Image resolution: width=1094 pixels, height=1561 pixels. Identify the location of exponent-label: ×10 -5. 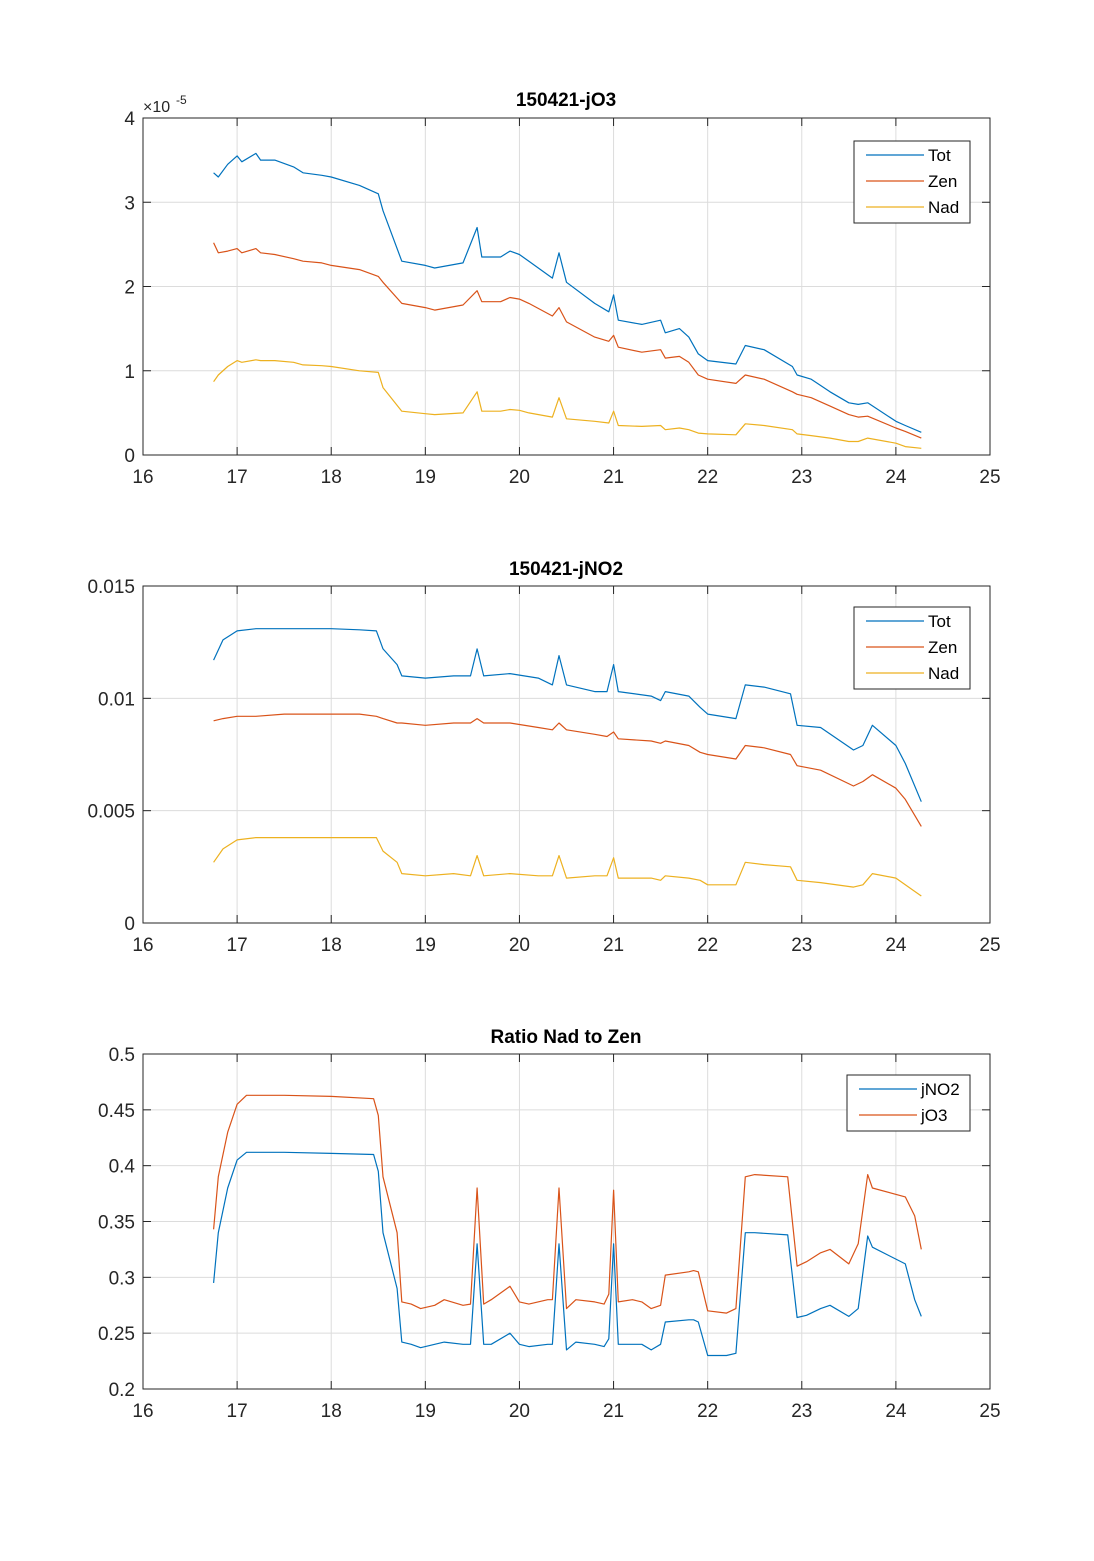
(165, 104).